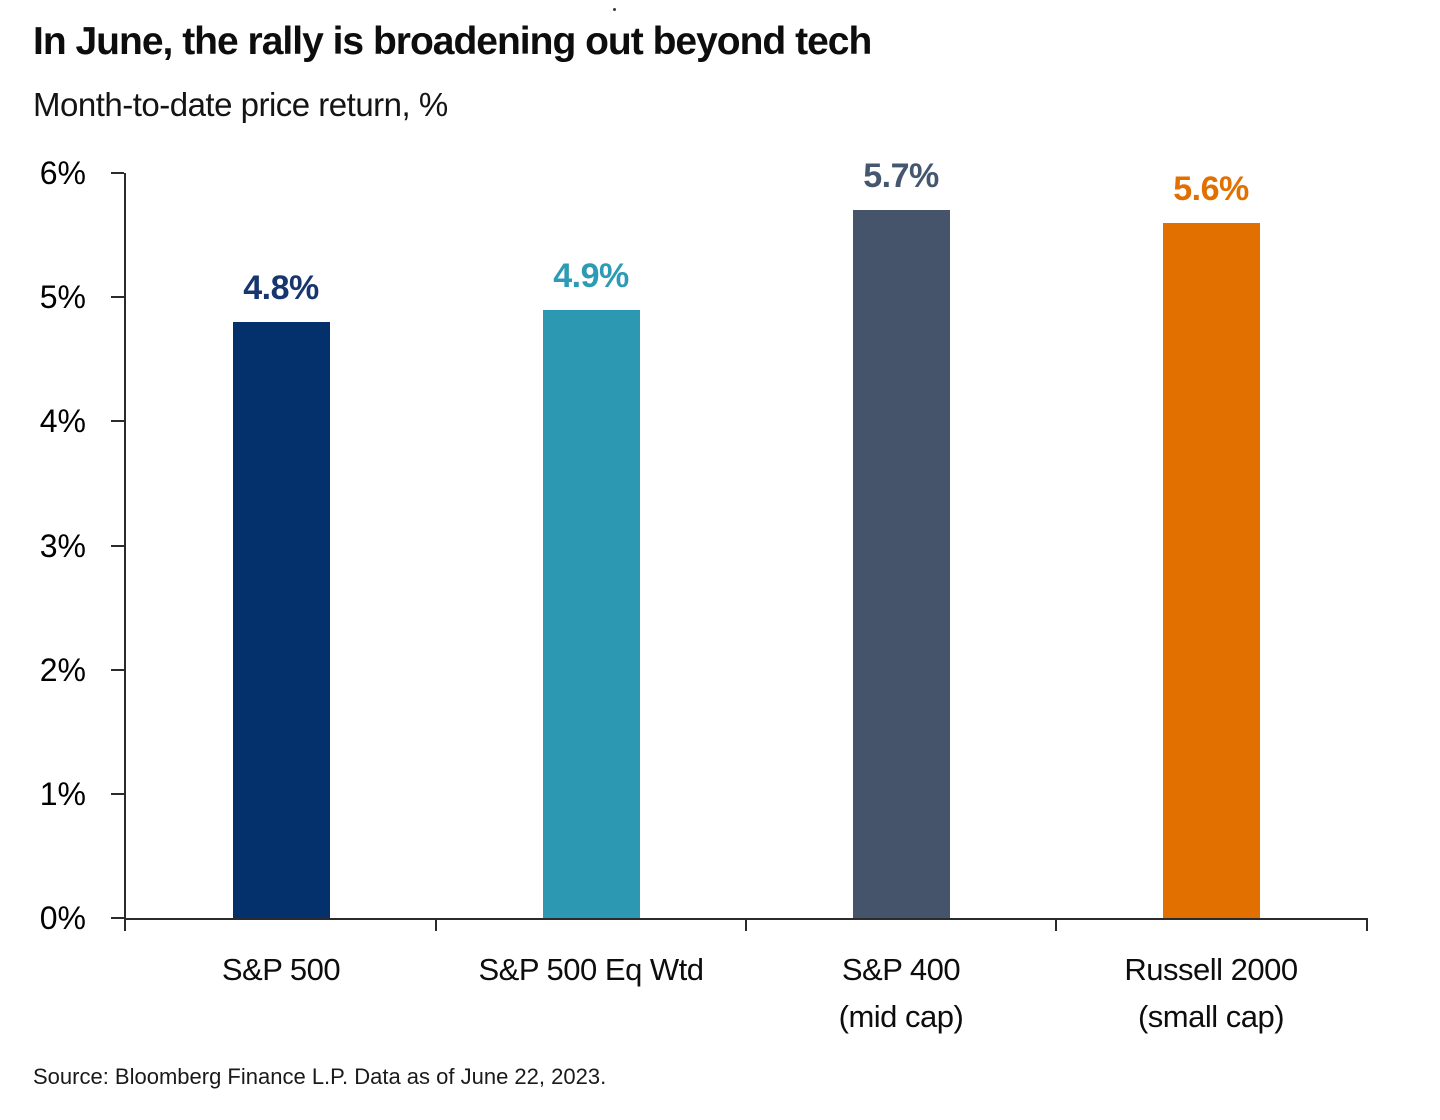 The height and width of the screenshot is (1120, 1440). I want to click on x-axis-label-russell-2000-small-cap: Russell 2000 (small cap), so click(1211, 993).